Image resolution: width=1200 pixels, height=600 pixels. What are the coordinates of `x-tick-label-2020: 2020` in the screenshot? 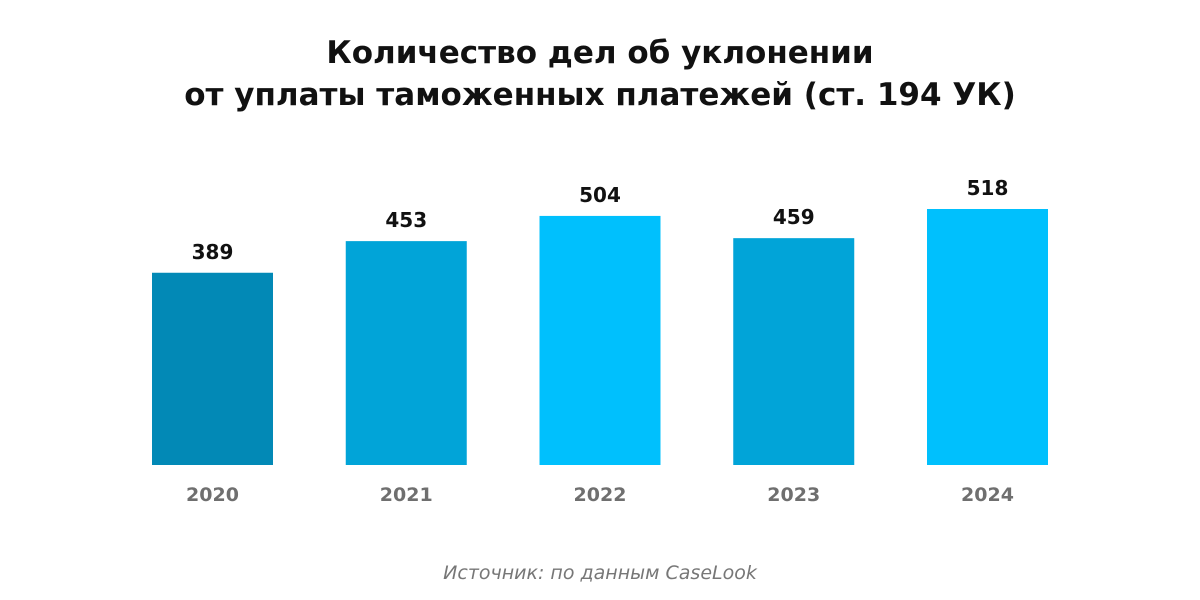 It's located at (212, 495).